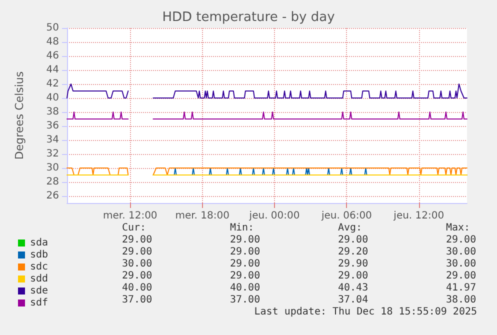  Describe the element at coordinates (353, 300) in the screenshot. I see `text: 37.04` at that location.